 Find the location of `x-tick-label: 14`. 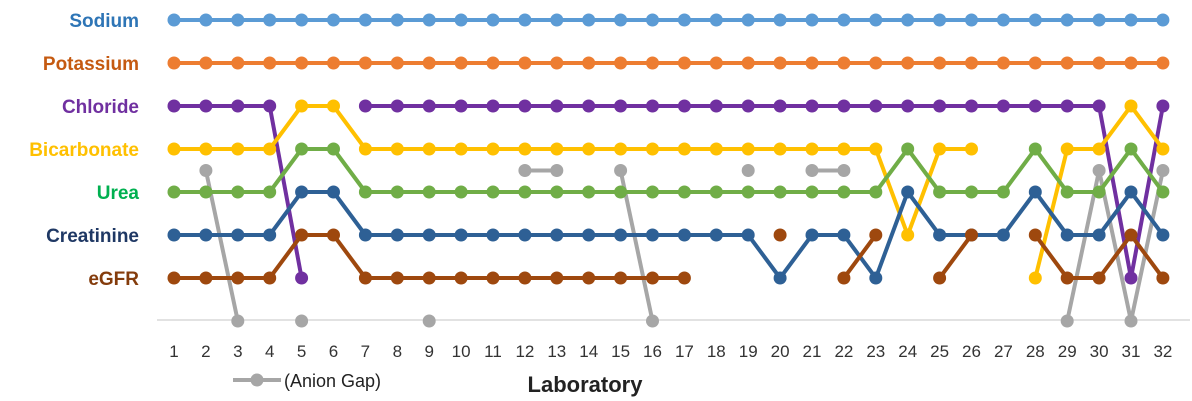

x-tick-label: 14 is located at coordinates (588, 351).